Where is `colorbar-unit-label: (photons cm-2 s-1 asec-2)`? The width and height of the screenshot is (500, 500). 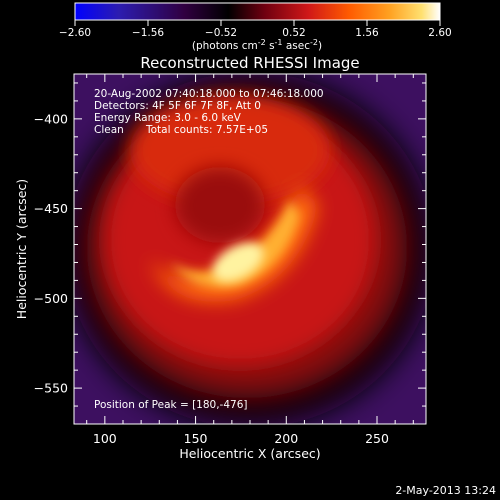
colorbar-unit-label: (photons cm-2 s-1 asec-2) is located at coordinates (257, 45).